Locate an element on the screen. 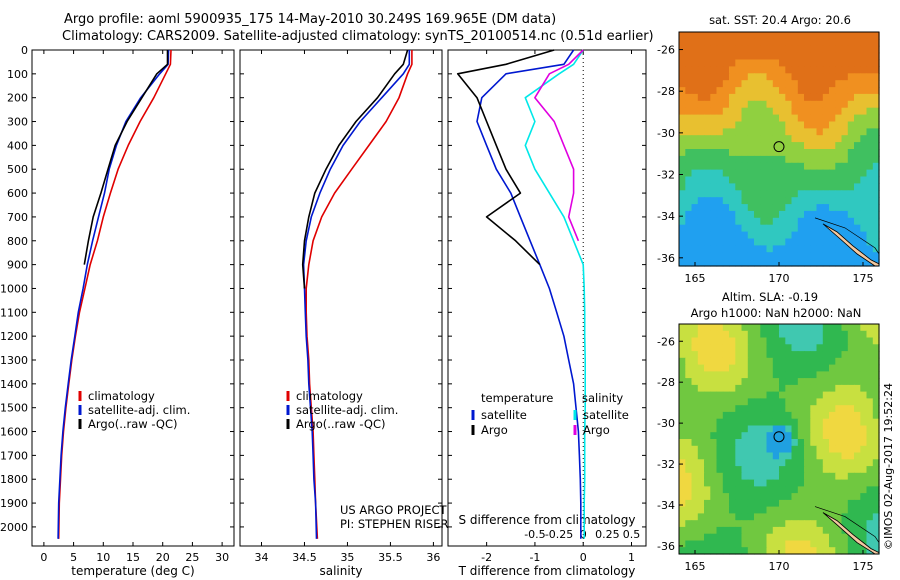  y-tick-label: 800 is located at coordinates (17, 241).